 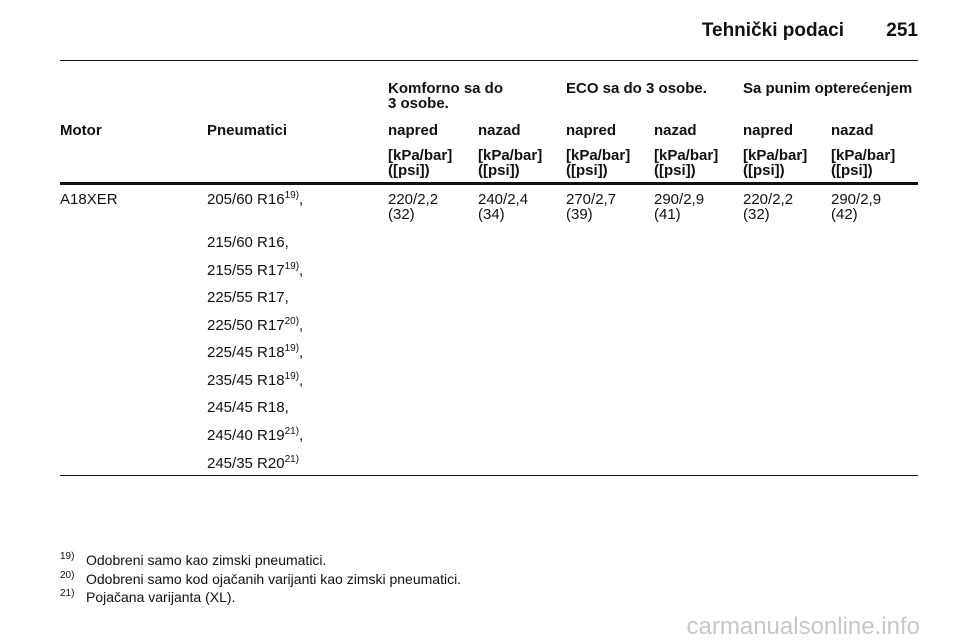 I want to click on pressure: (42), so click(x=844, y=214).